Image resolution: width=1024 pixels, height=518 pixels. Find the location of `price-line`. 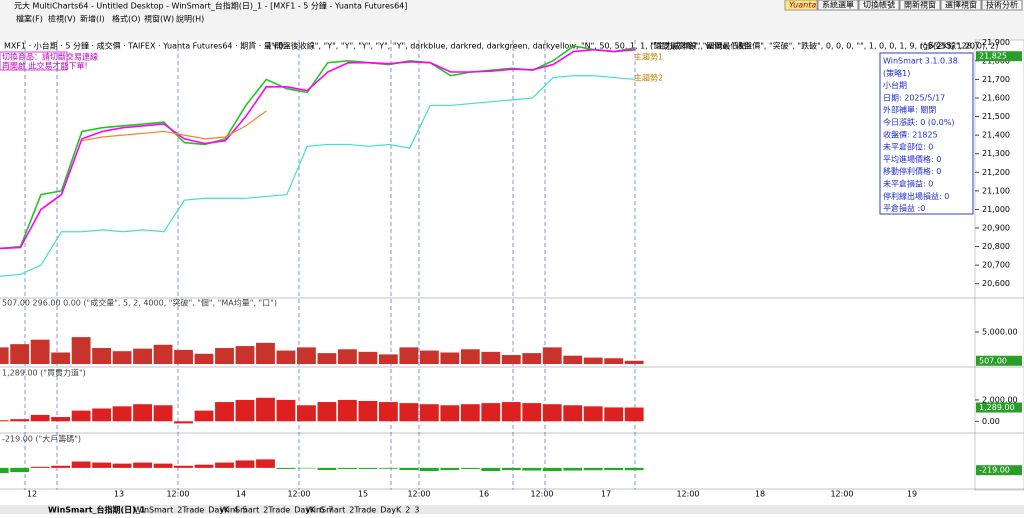

price-line is located at coordinates (174, 126).